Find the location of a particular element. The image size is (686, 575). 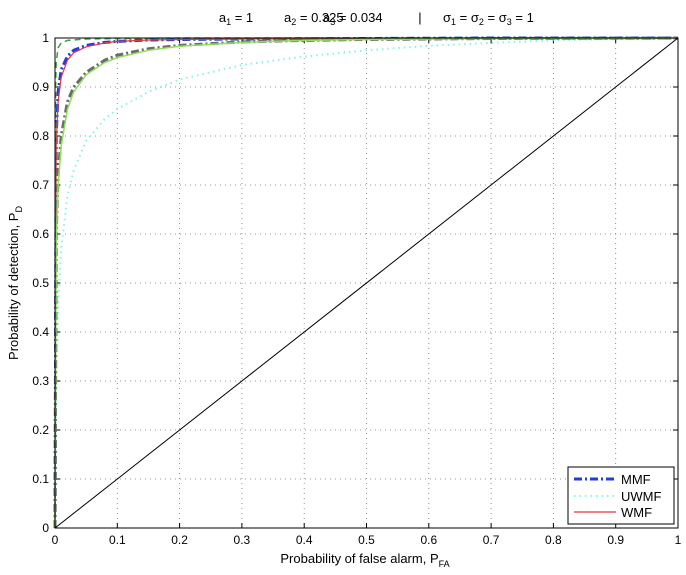

y-tick-label: 0.6 is located at coordinates (40, 234).